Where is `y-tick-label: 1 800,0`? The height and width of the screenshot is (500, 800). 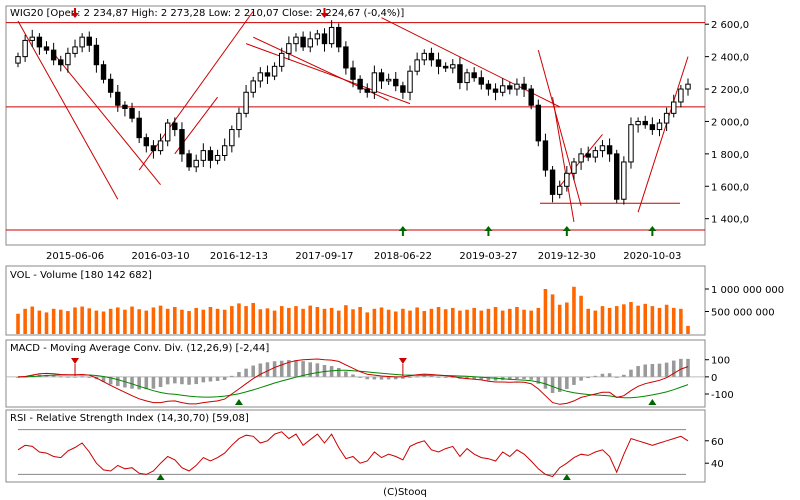
y-tick-label: 1 800,0 is located at coordinates (730, 155).